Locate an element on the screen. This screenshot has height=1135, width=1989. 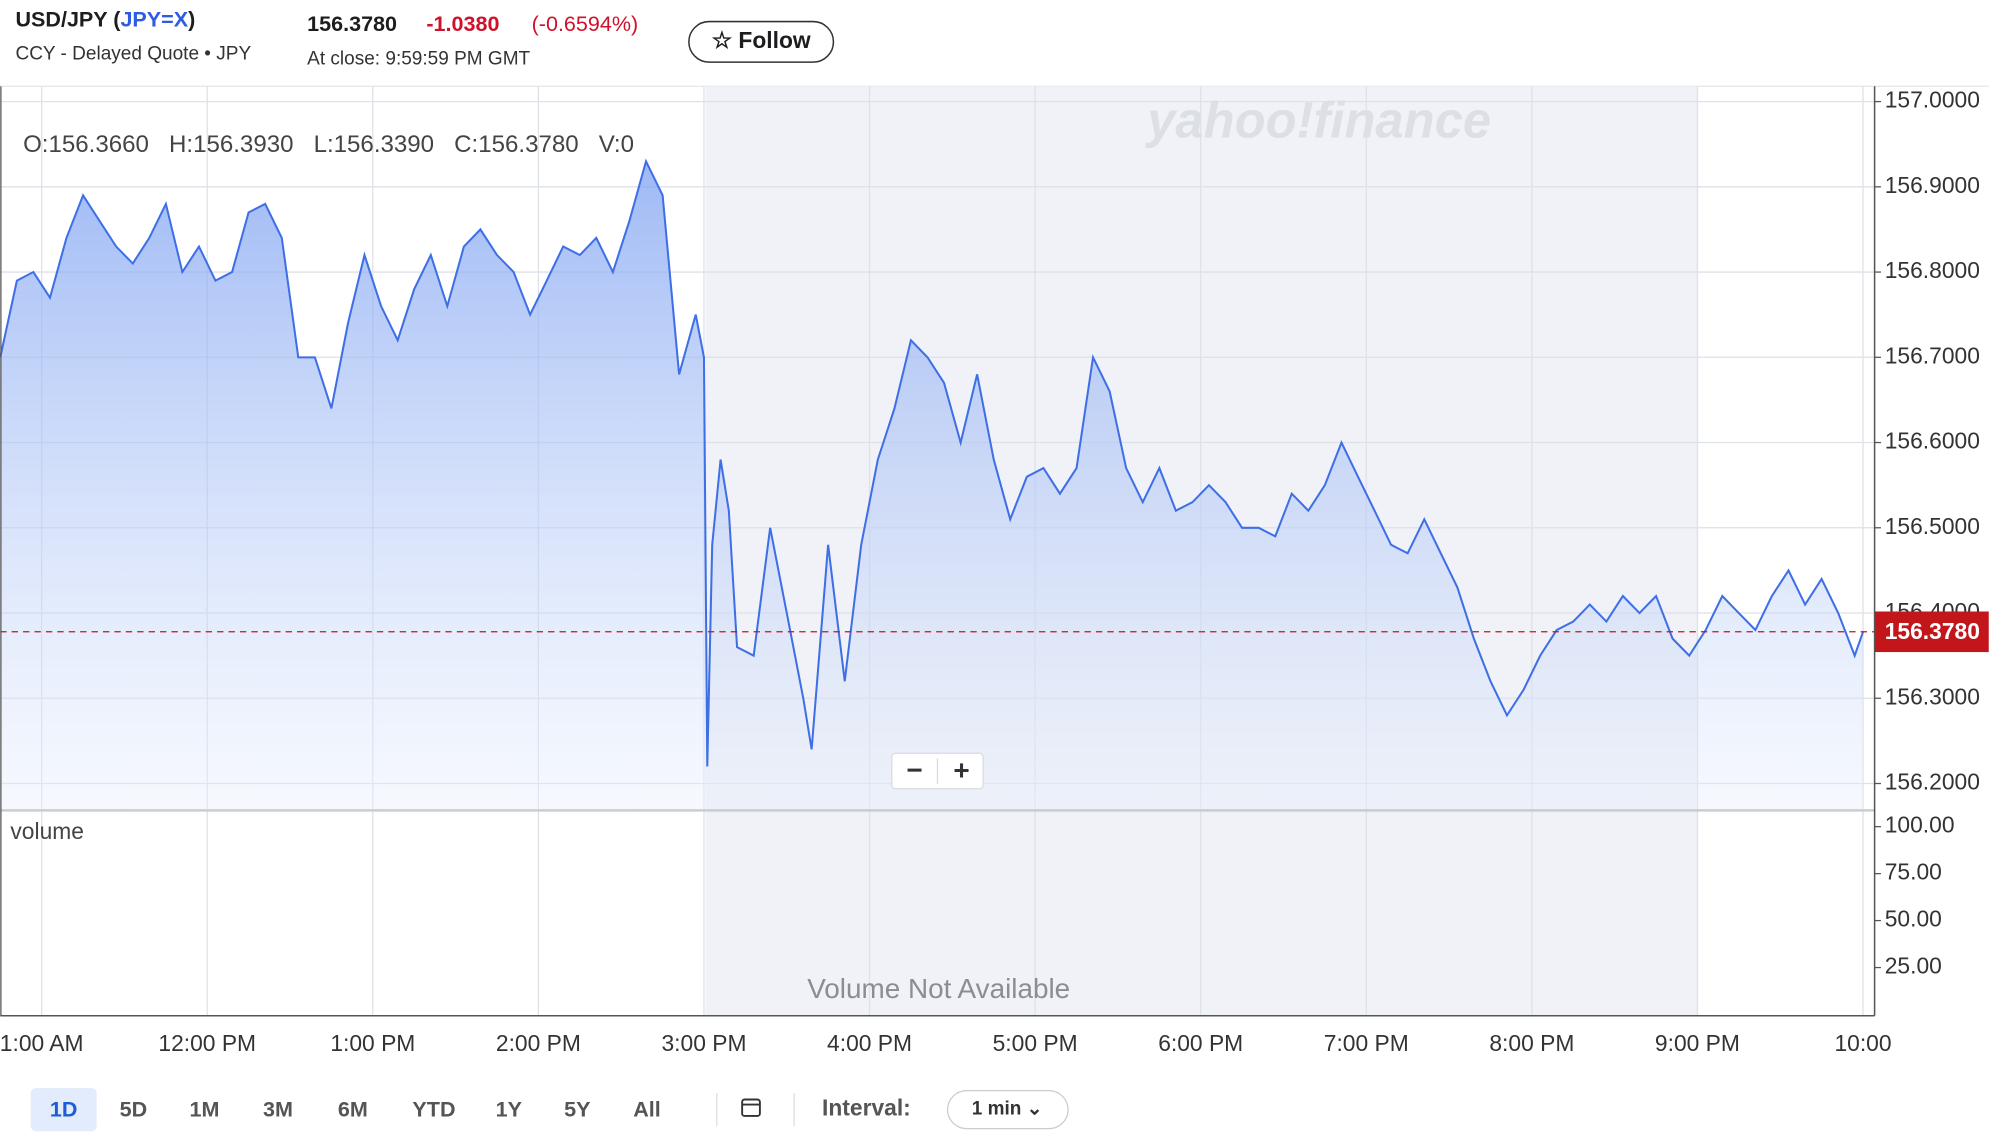
price: 156.3780 is located at coordinates (352, 23).